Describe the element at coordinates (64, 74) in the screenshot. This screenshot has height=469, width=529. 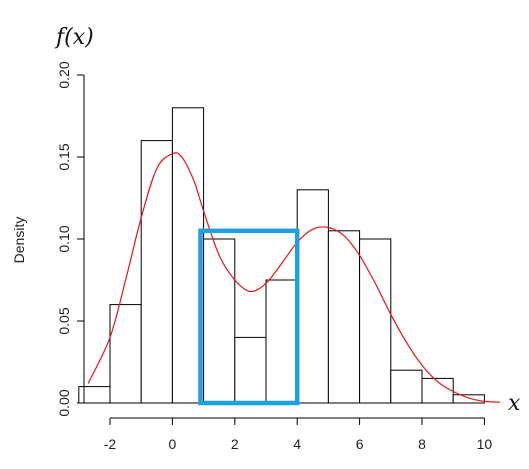
I see `y-tick-label: 0.20` at that location.